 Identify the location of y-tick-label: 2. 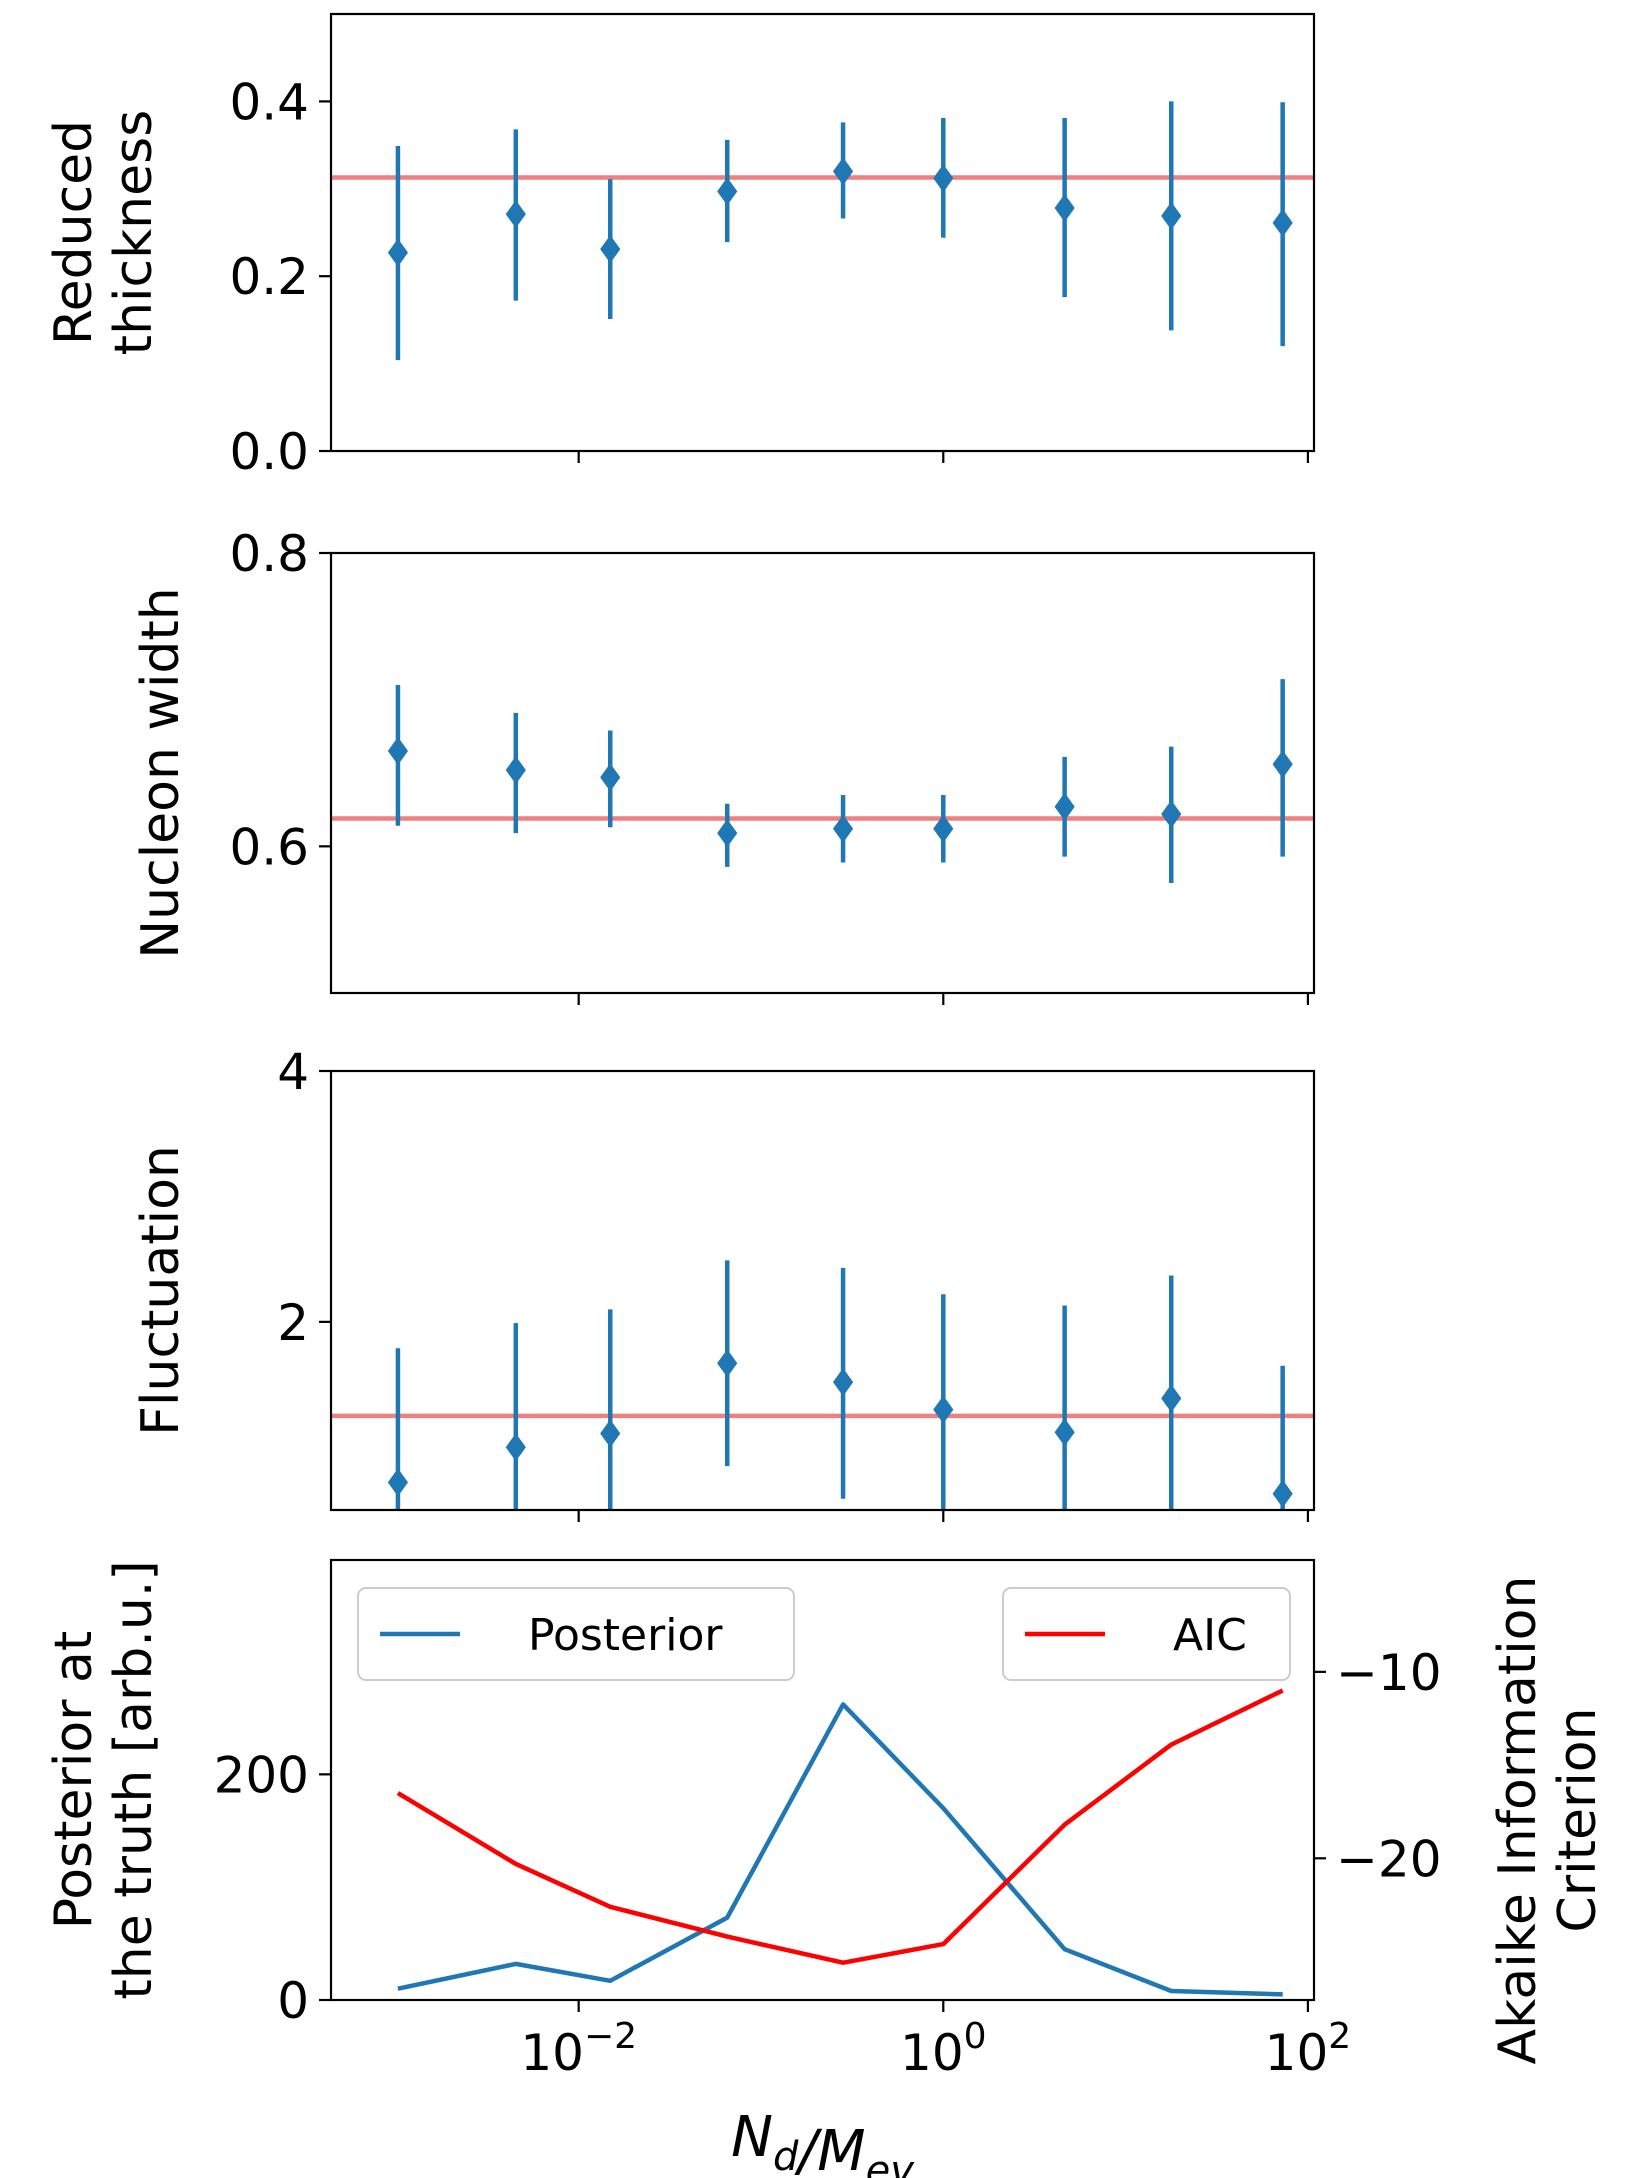
(293, 1323).